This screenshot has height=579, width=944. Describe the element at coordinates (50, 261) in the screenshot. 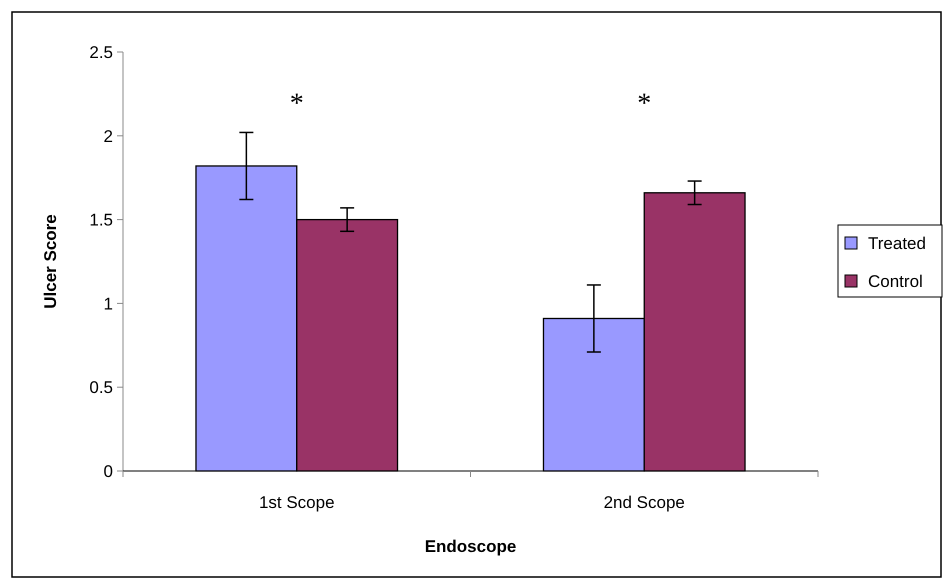

I see `y-axis-title: Ulcer Score` at that location.